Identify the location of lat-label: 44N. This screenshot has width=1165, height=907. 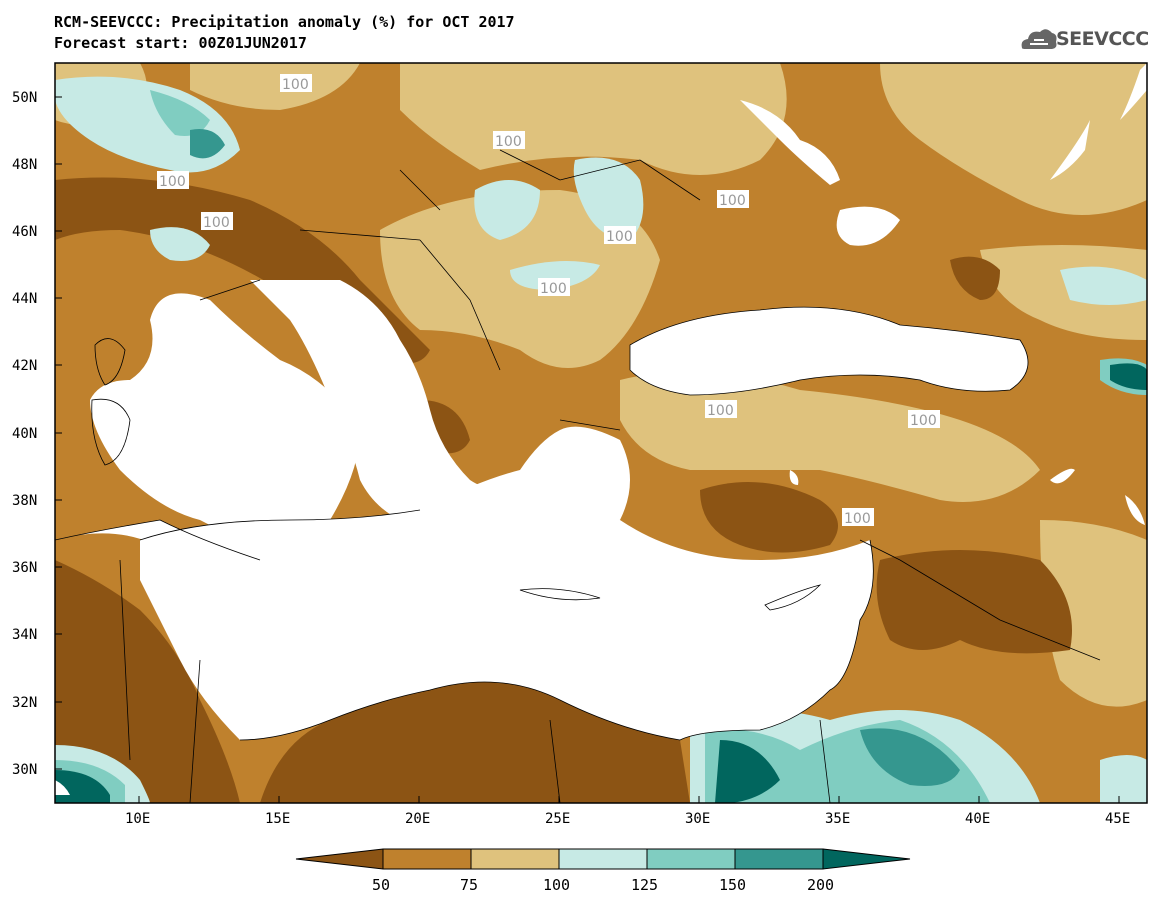
(24, 299).